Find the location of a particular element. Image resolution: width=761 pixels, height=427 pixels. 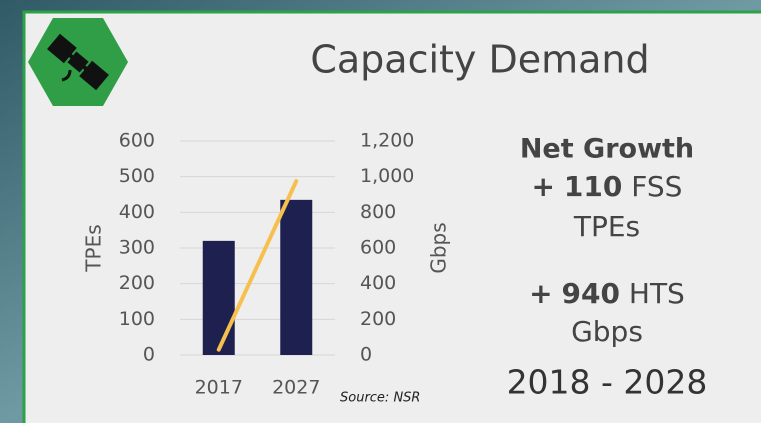

callout-measure: TPEs is located at coordinates (606, 226).